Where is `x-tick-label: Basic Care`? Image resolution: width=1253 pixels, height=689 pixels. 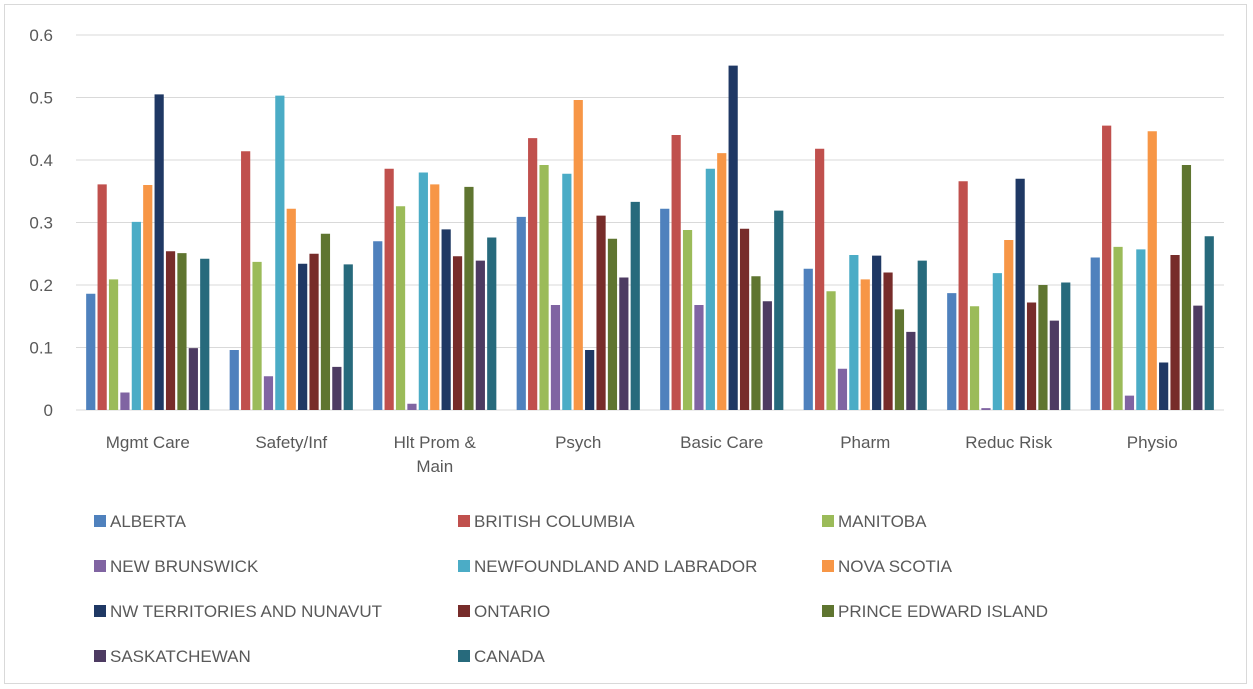 x-tick-label: Basic Care is located at coordinates (721, 442).